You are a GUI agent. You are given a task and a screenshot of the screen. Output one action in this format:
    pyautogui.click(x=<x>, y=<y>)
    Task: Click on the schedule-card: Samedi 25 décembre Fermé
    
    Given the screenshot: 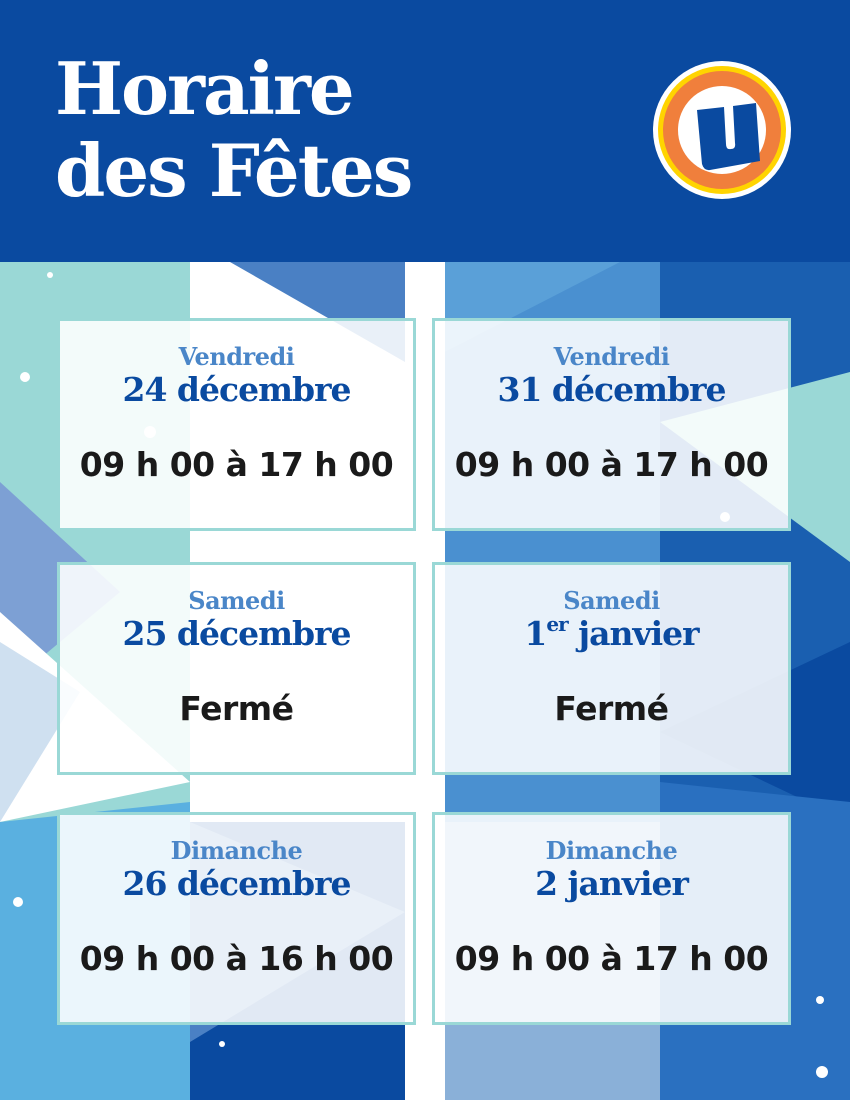 What is the action you would take?
    pyautogui.click(x=236, y=668)
    